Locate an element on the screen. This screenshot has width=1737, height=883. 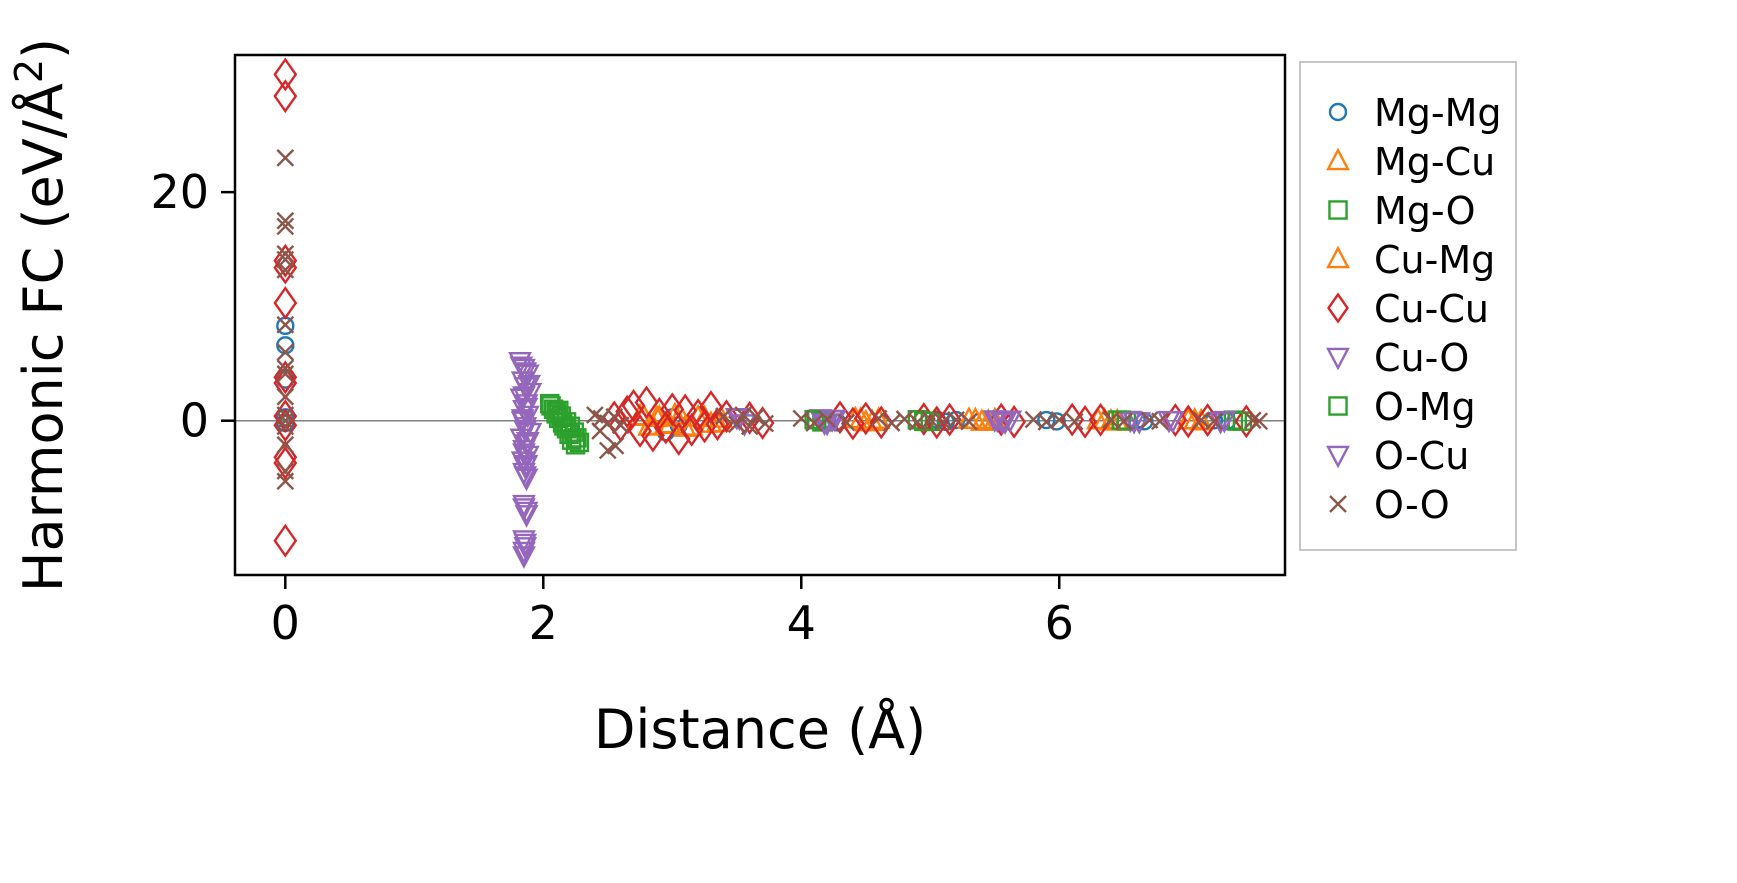
y-axis-label: Harmonic FC (eV/Å2) is located at coordinates (41, 315).